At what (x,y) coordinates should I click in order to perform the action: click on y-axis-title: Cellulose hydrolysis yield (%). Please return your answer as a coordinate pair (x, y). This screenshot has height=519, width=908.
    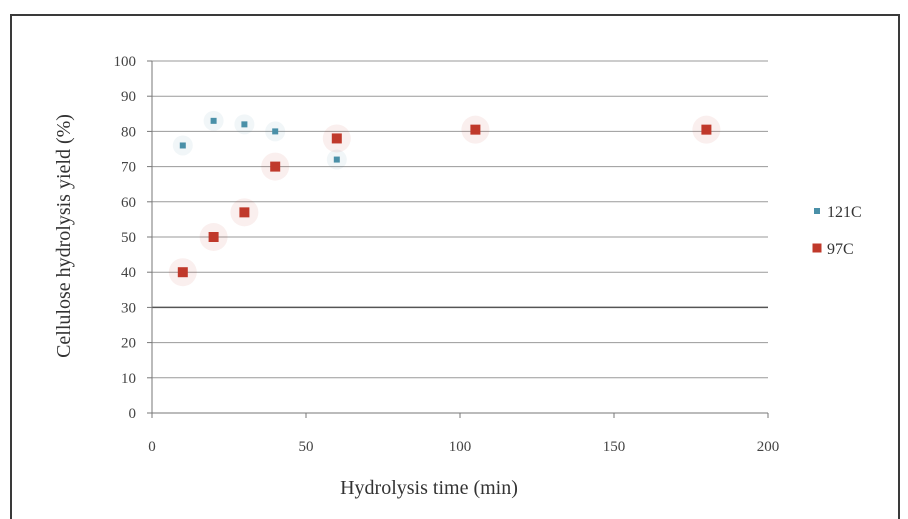
    Looking at the image, I should click on (64, 236).